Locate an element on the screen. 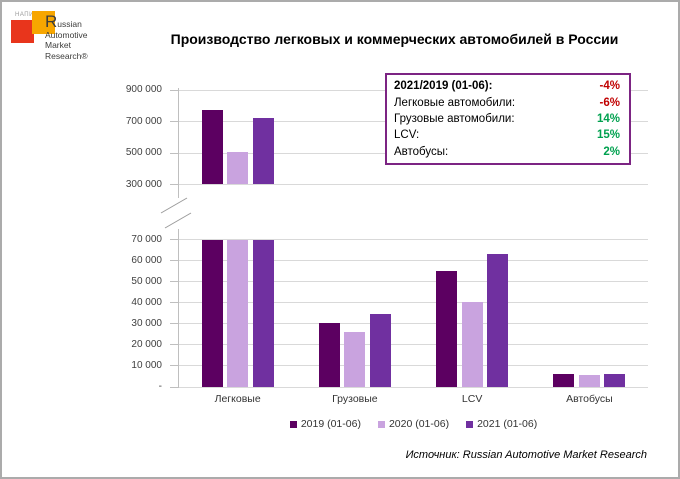 This screenshot has height=479, width=680. brand-logo-text: Russian Automotive Market Research® is located at coordinates (66, 36).